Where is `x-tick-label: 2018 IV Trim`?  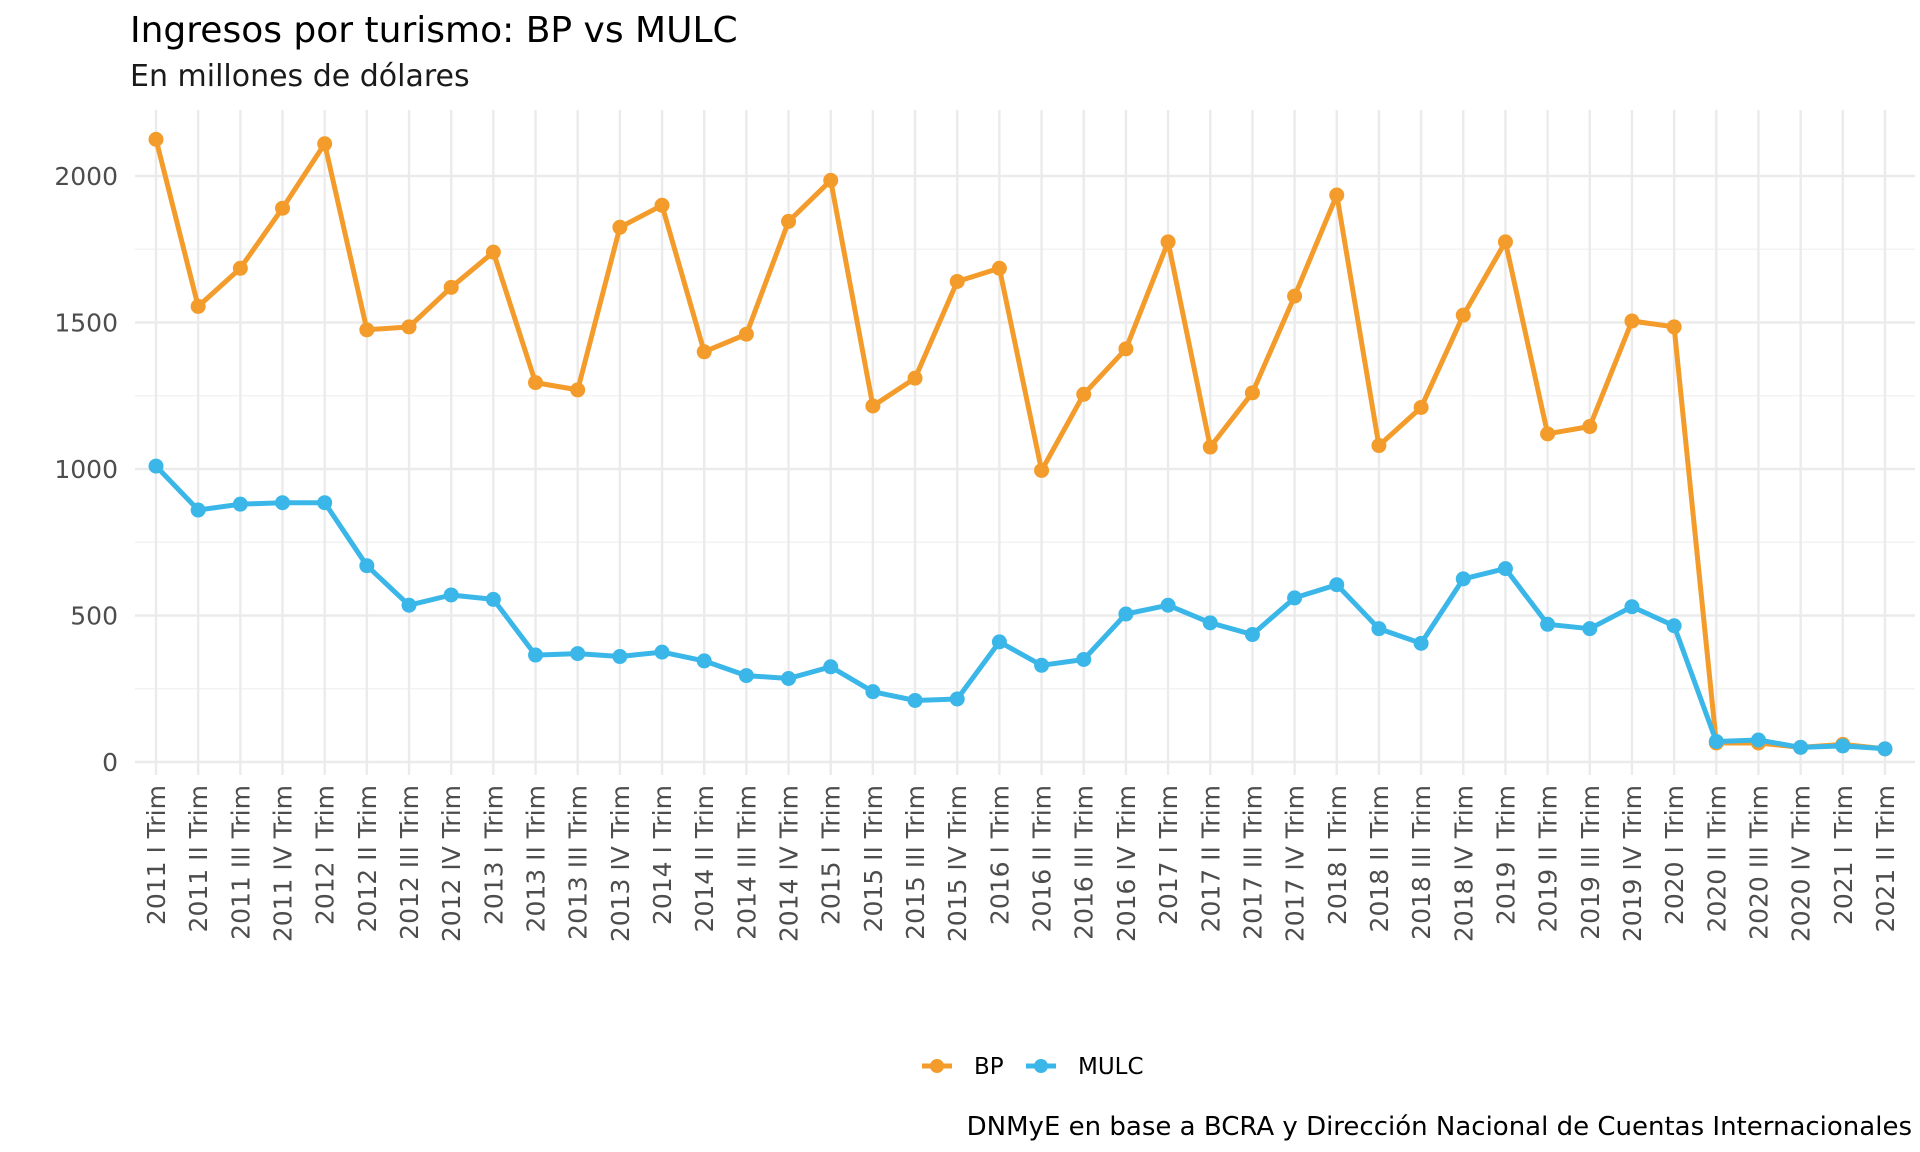
x-tick-label: 2018 IV Trim is located at coordinates (1463, 863).